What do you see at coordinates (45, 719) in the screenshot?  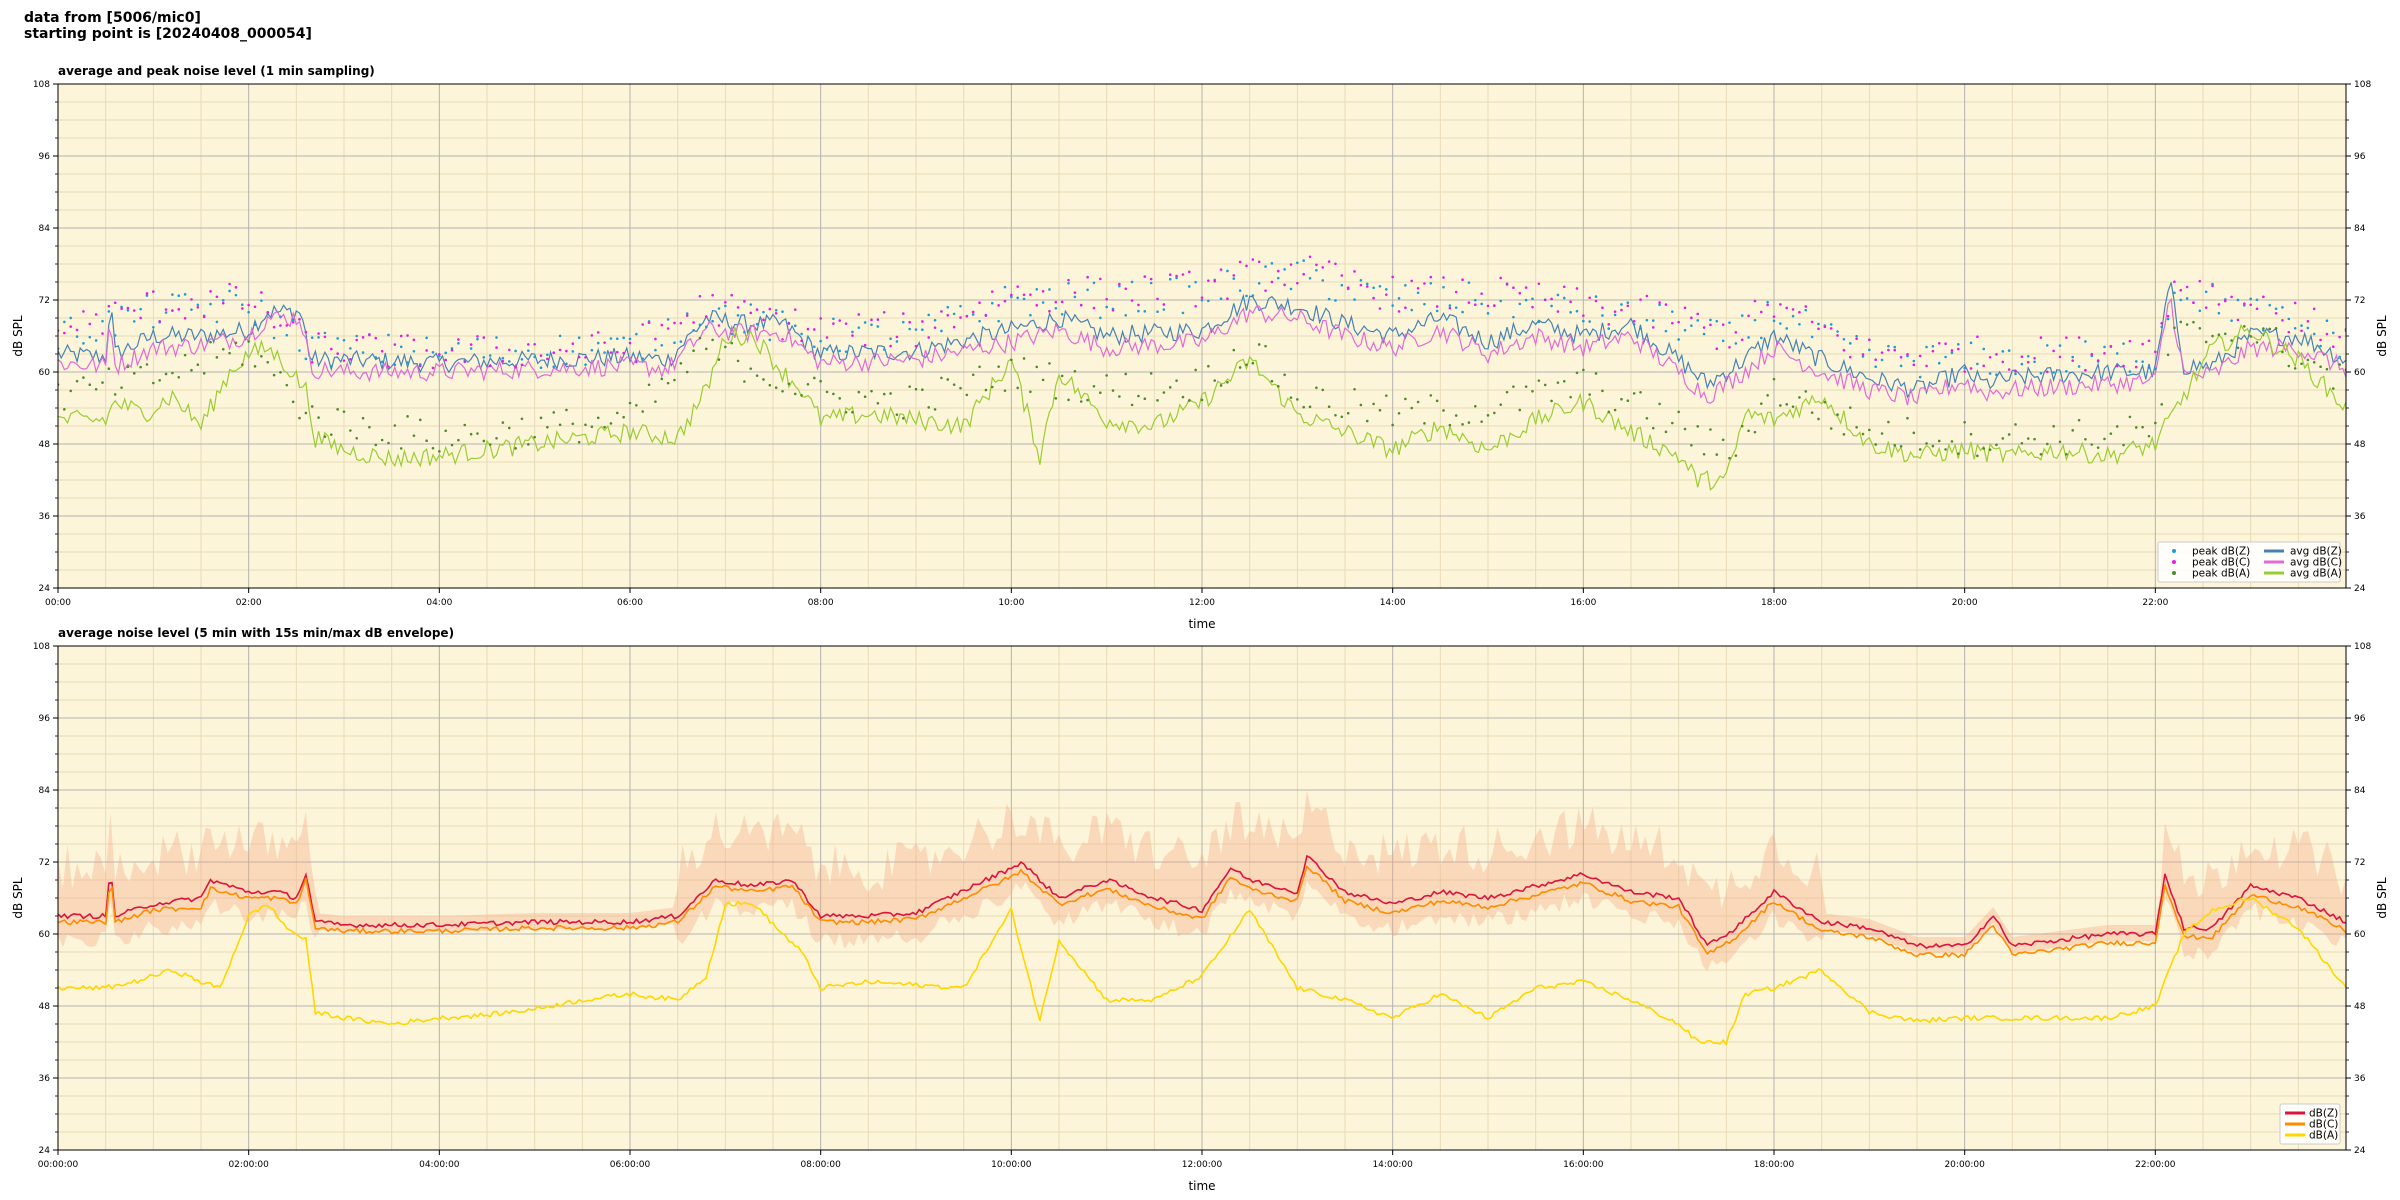 I see `y-tick-label: 96` at bounding box center [45, 719].